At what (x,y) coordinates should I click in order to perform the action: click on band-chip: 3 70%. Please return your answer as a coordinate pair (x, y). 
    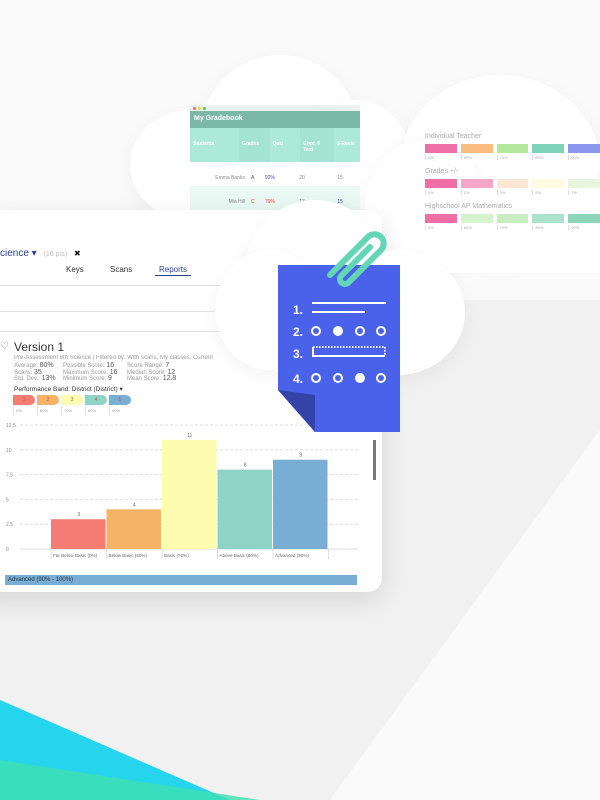
    Looking at the image, I should click on (72, 405).